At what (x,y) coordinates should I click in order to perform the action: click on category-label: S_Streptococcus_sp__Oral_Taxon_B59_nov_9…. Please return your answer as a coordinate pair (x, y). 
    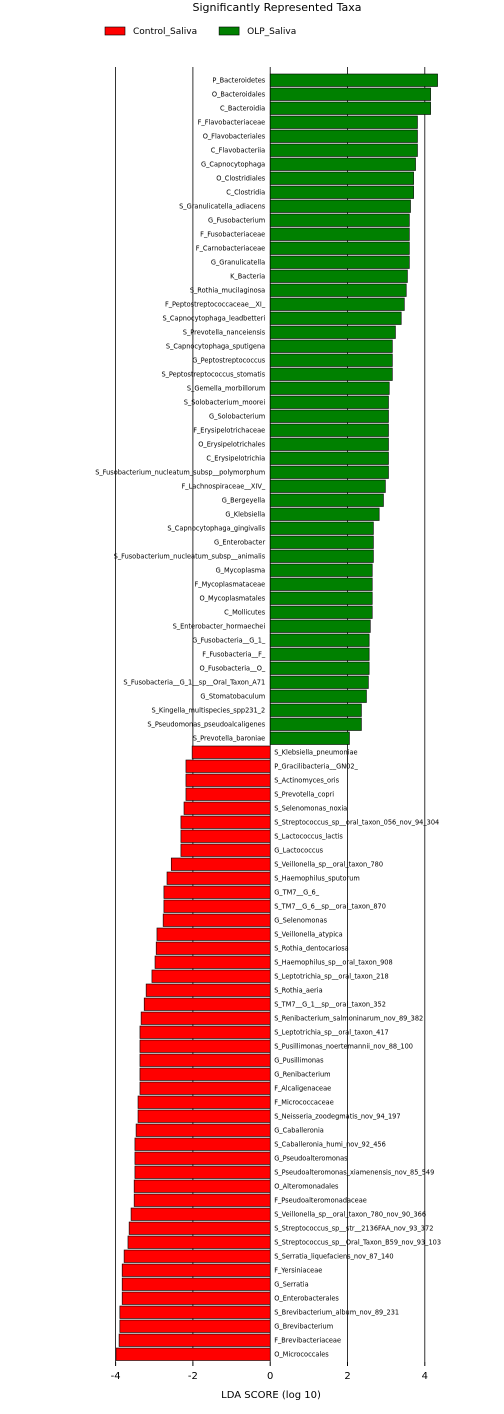
    Looking at the image, I should click on (357, 1243).